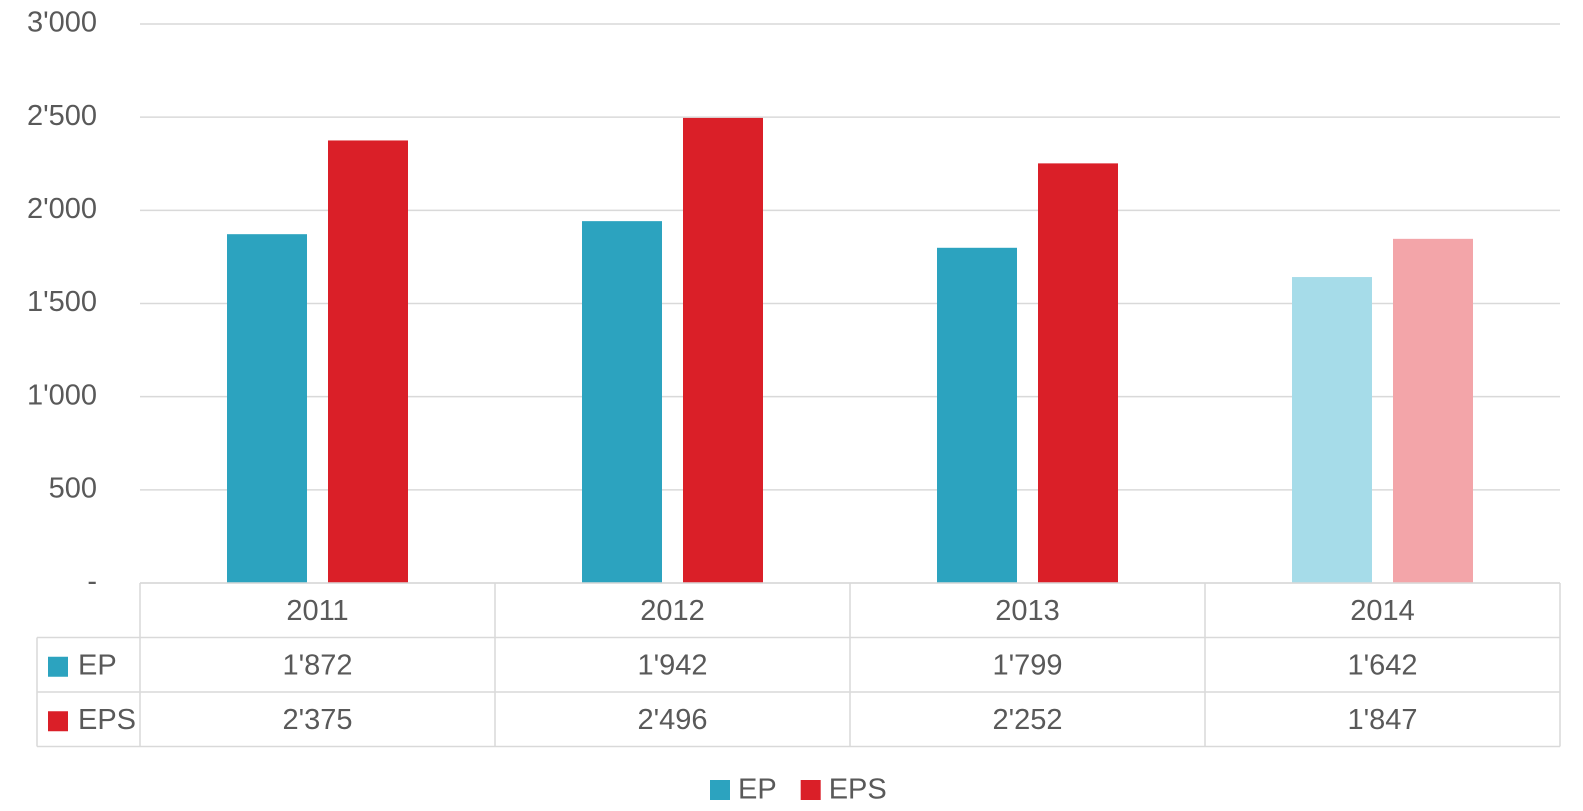  Describe the element at coordinates (62, 395) in the screenshot. I see `y-tick-label: 1'000` at that location.